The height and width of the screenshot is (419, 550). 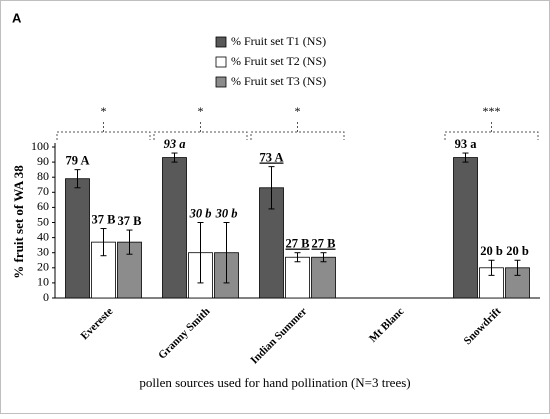 What do you see at coordinates (278, 81) in the screenshot?
I see `legend-label: % Fruit set T3 (NS)` at bounding box center [278, 81].